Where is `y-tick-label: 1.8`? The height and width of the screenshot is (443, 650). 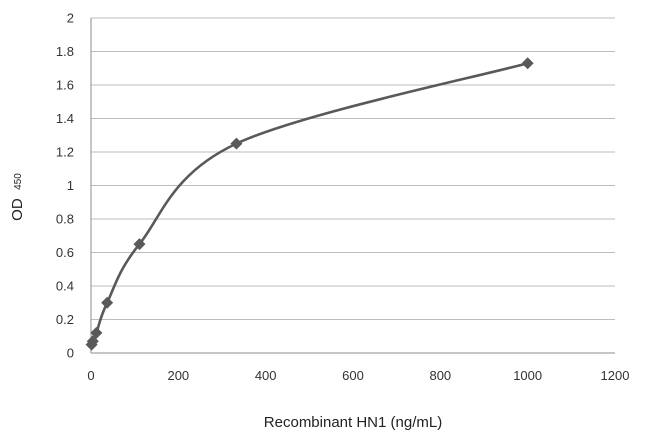
y-tick-label: 1.8 is located at coordinates (65, 51).